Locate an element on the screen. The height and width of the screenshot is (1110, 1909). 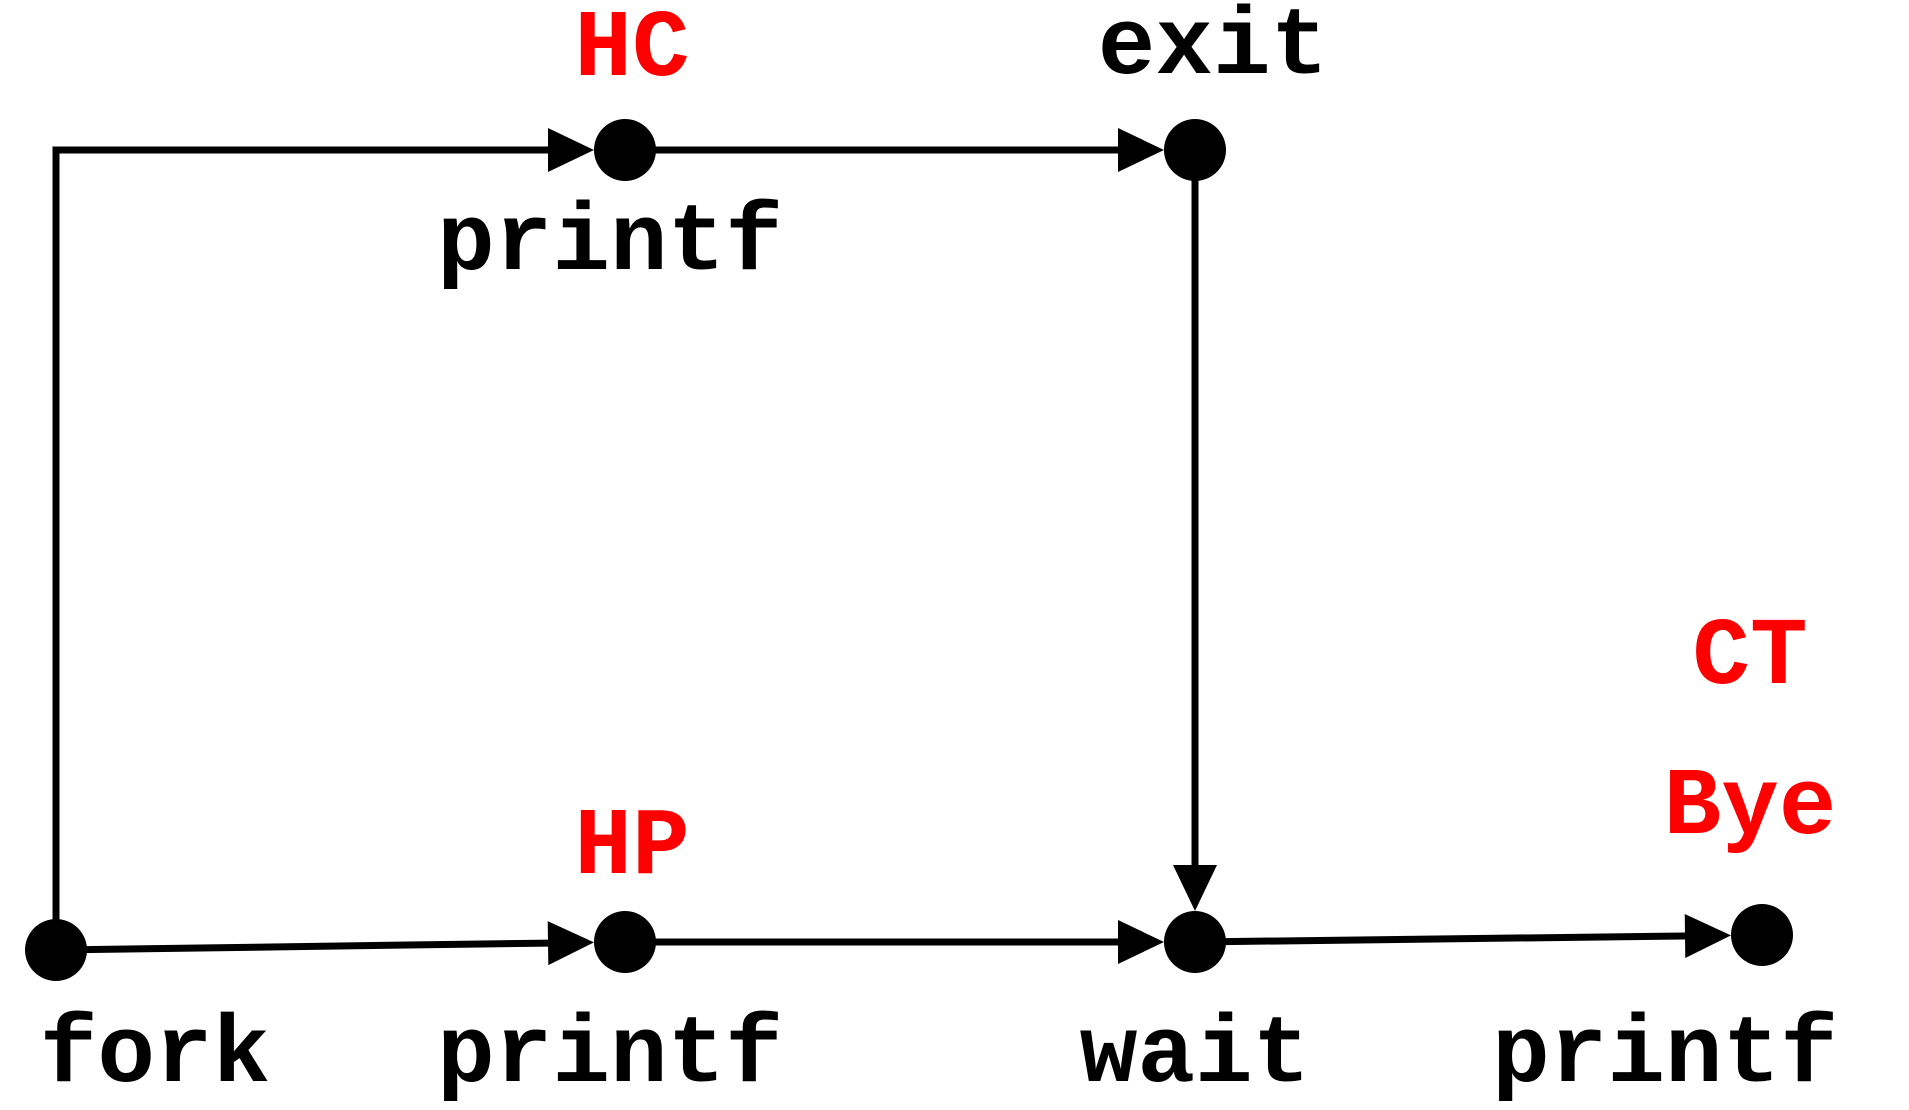
node-p-final is located at coordinates (1762, 935).